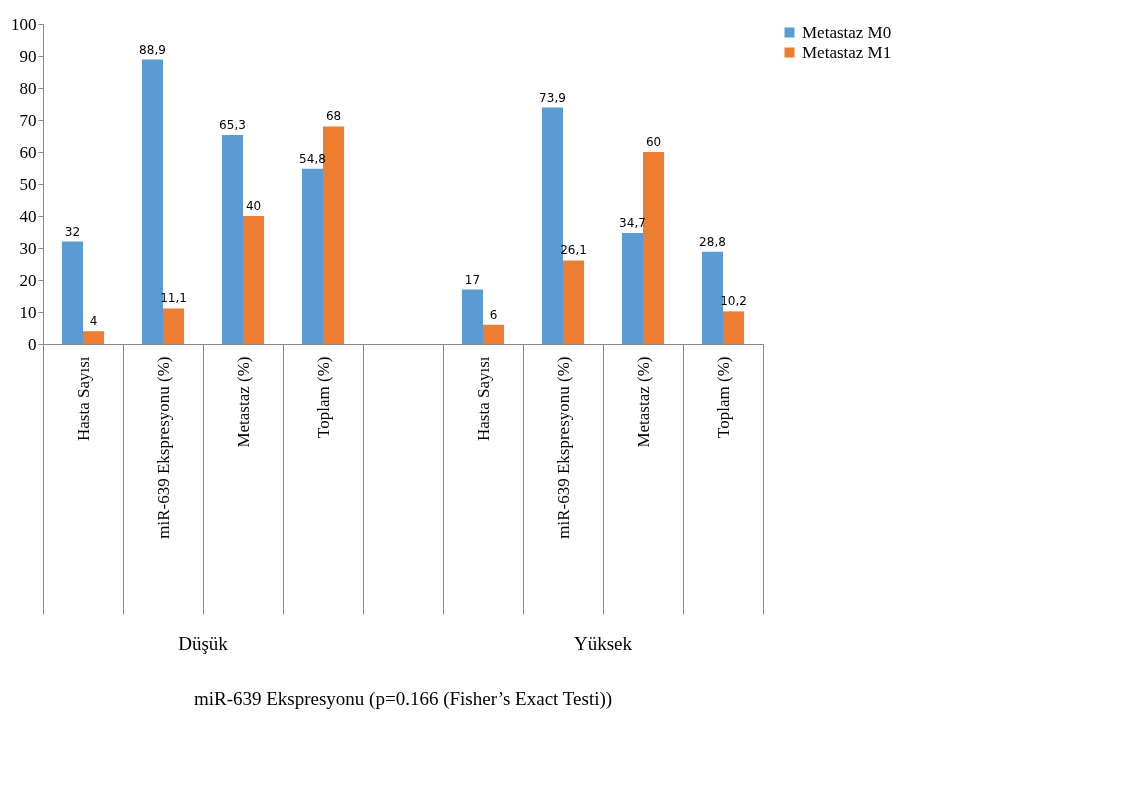 This screenshot has width=1134, height=789. Describe the element at coordinates (28, 184) in the screenshot. I see `y-tick-label: 50` at that location.